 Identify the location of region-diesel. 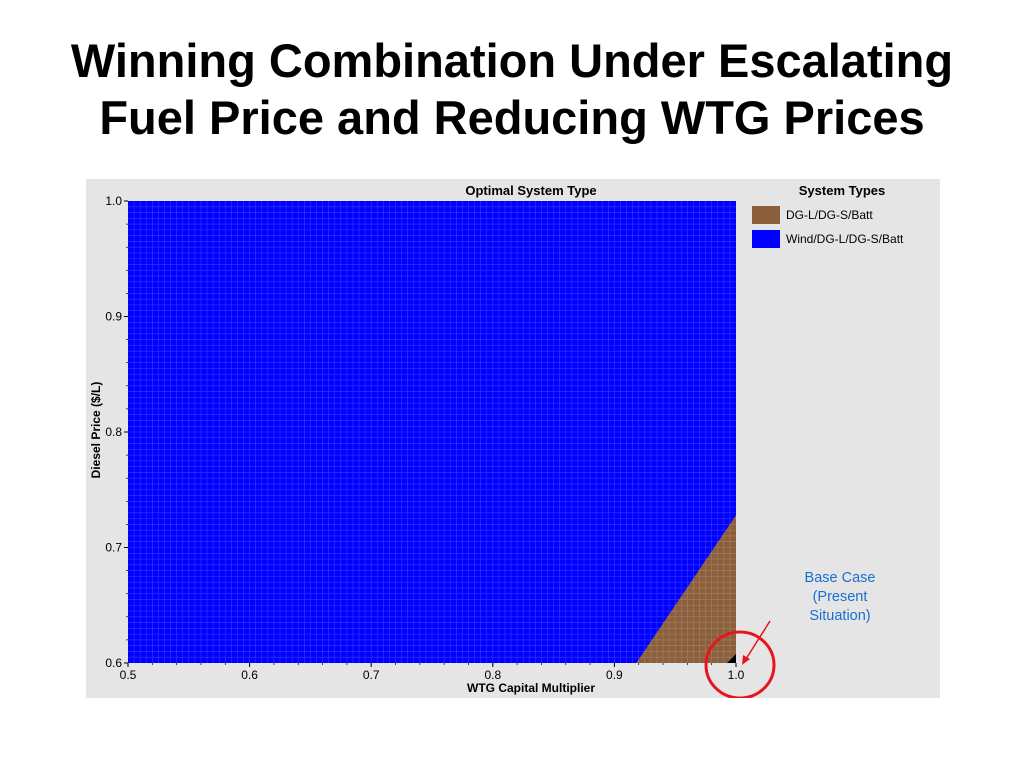
(686, 589).